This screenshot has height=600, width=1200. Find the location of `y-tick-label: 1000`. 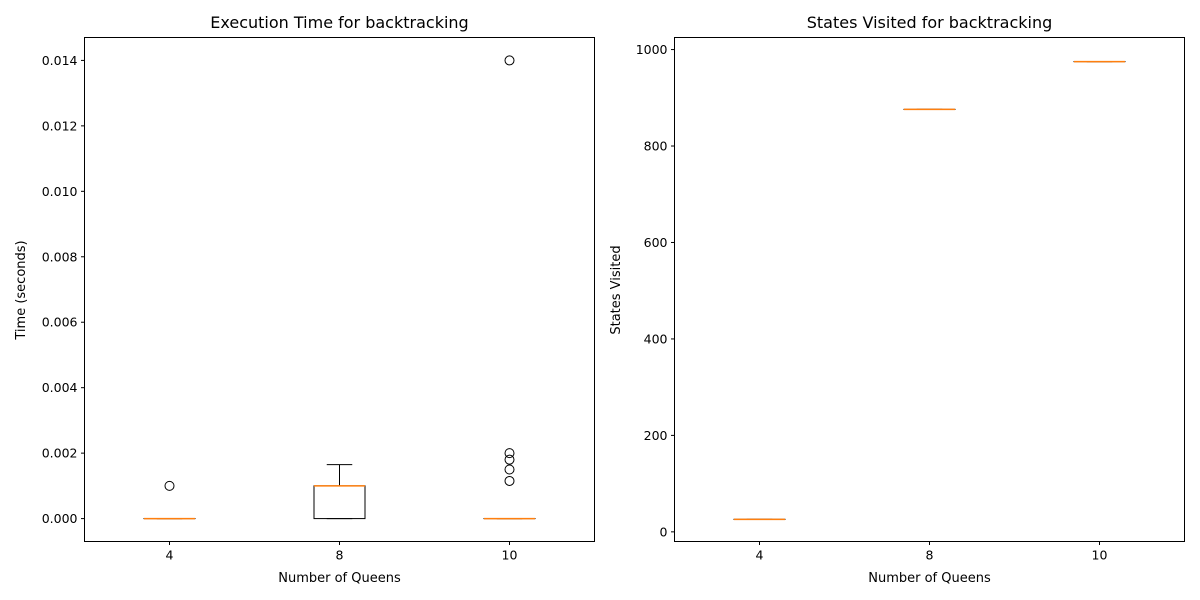

y-tick-label: 1000 is located at coordinates (652, 49).